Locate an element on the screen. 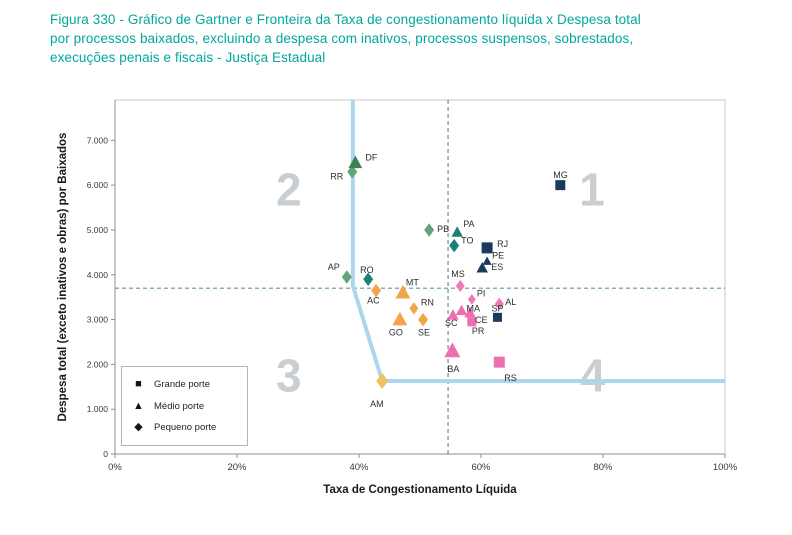 This screenshot has width=792, height=535. point-label-RO: RO is located at coordinates (367, 270).